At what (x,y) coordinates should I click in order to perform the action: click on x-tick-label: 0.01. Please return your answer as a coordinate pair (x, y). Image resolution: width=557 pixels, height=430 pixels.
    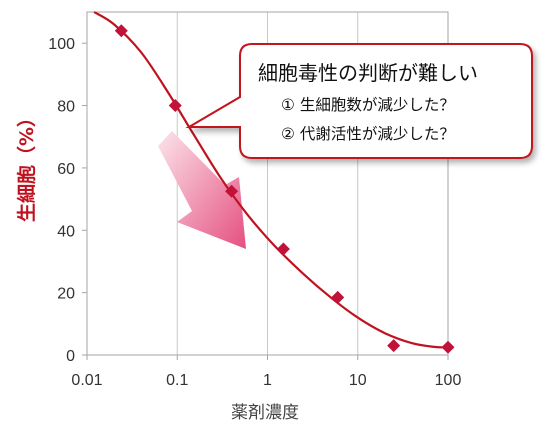
    Looking at the image, I should click on (86, 380).